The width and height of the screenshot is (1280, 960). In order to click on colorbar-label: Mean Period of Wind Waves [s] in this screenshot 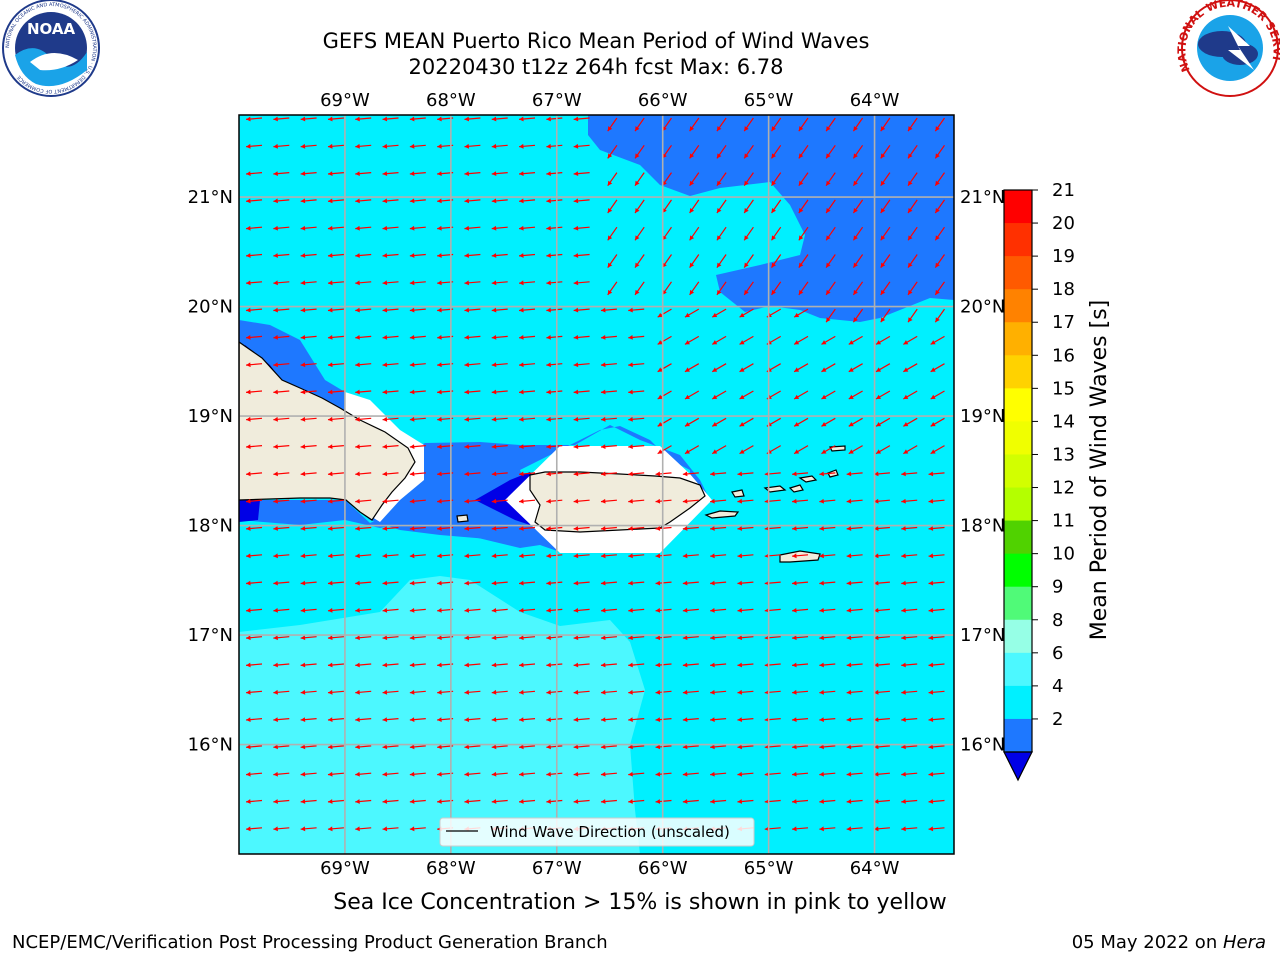, I will do `click(1099, 470)`.